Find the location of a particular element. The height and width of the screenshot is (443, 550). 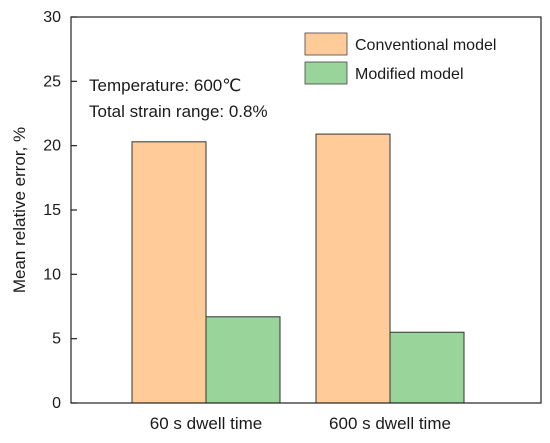

x-axis-labels: 60 s dwell time 600 s dwell time is located at coordinates (300, 423).